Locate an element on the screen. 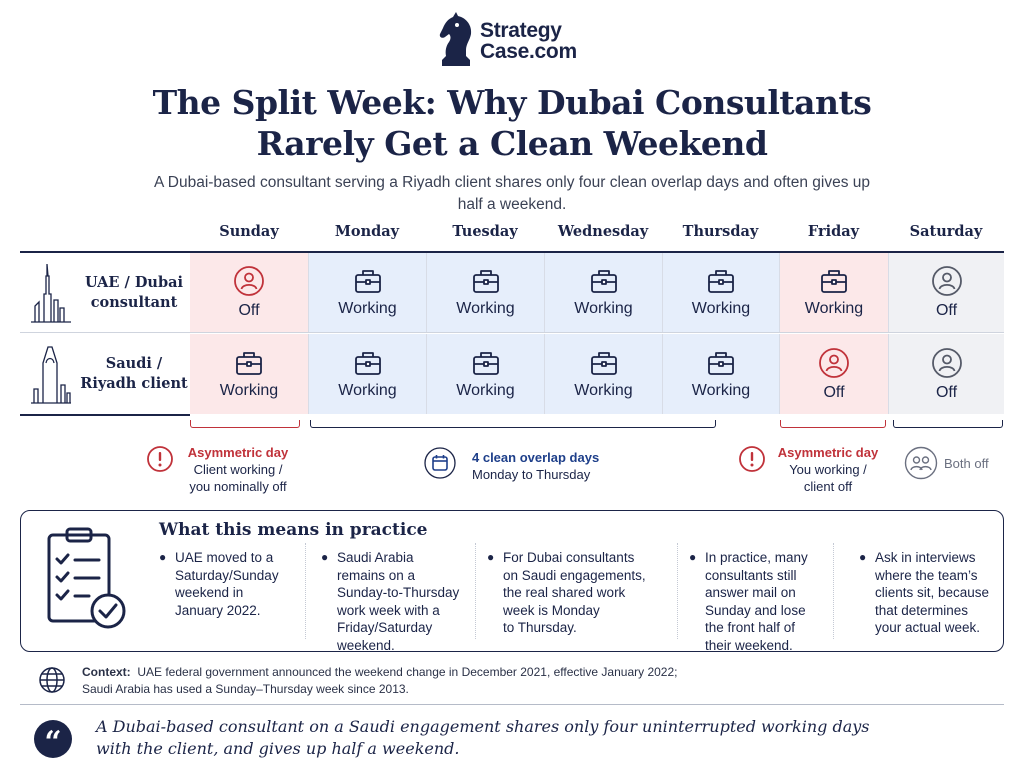 This screenshot has height=768, width=1024. practice-line: where the team’s is located at coordinates (926, 575).